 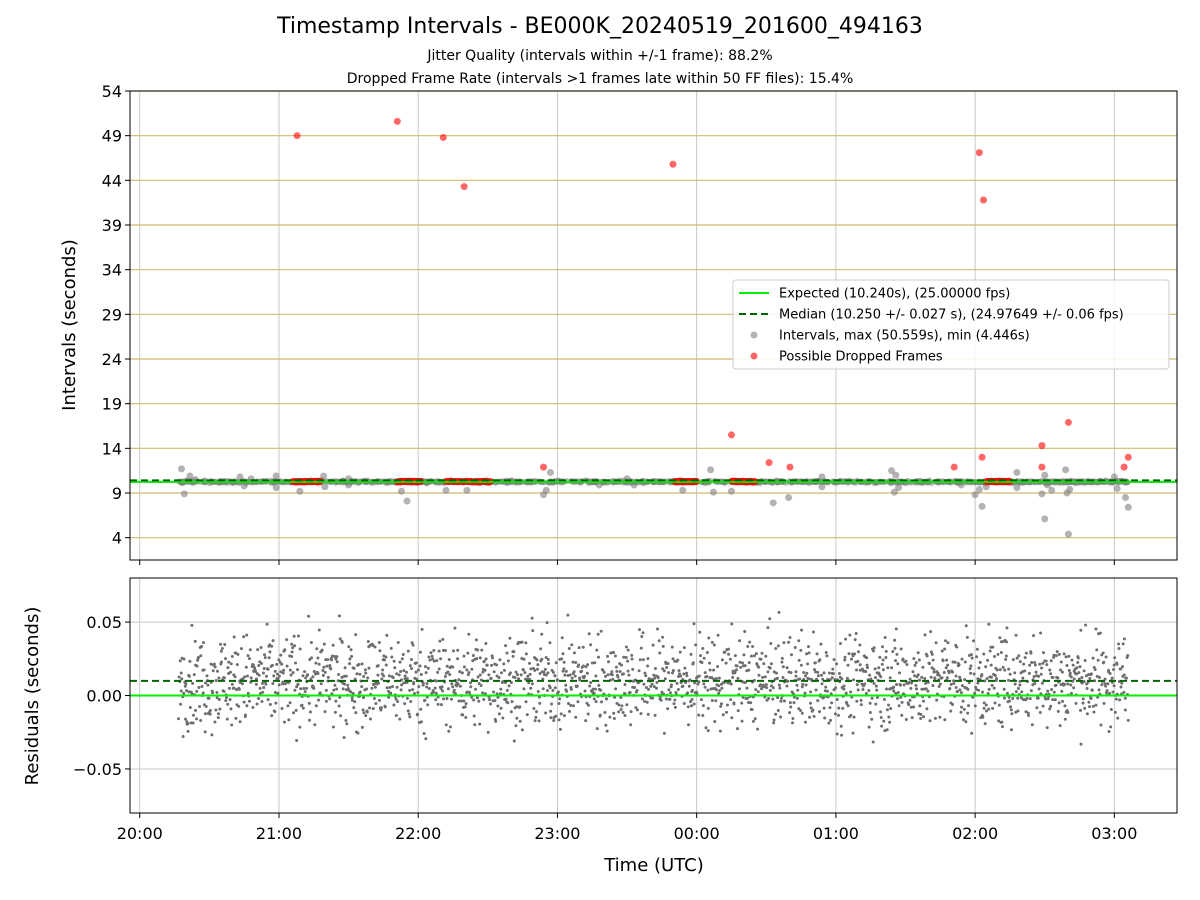 I want to click on time-x-tick-label: 22:00, so click(x=418, y=833).